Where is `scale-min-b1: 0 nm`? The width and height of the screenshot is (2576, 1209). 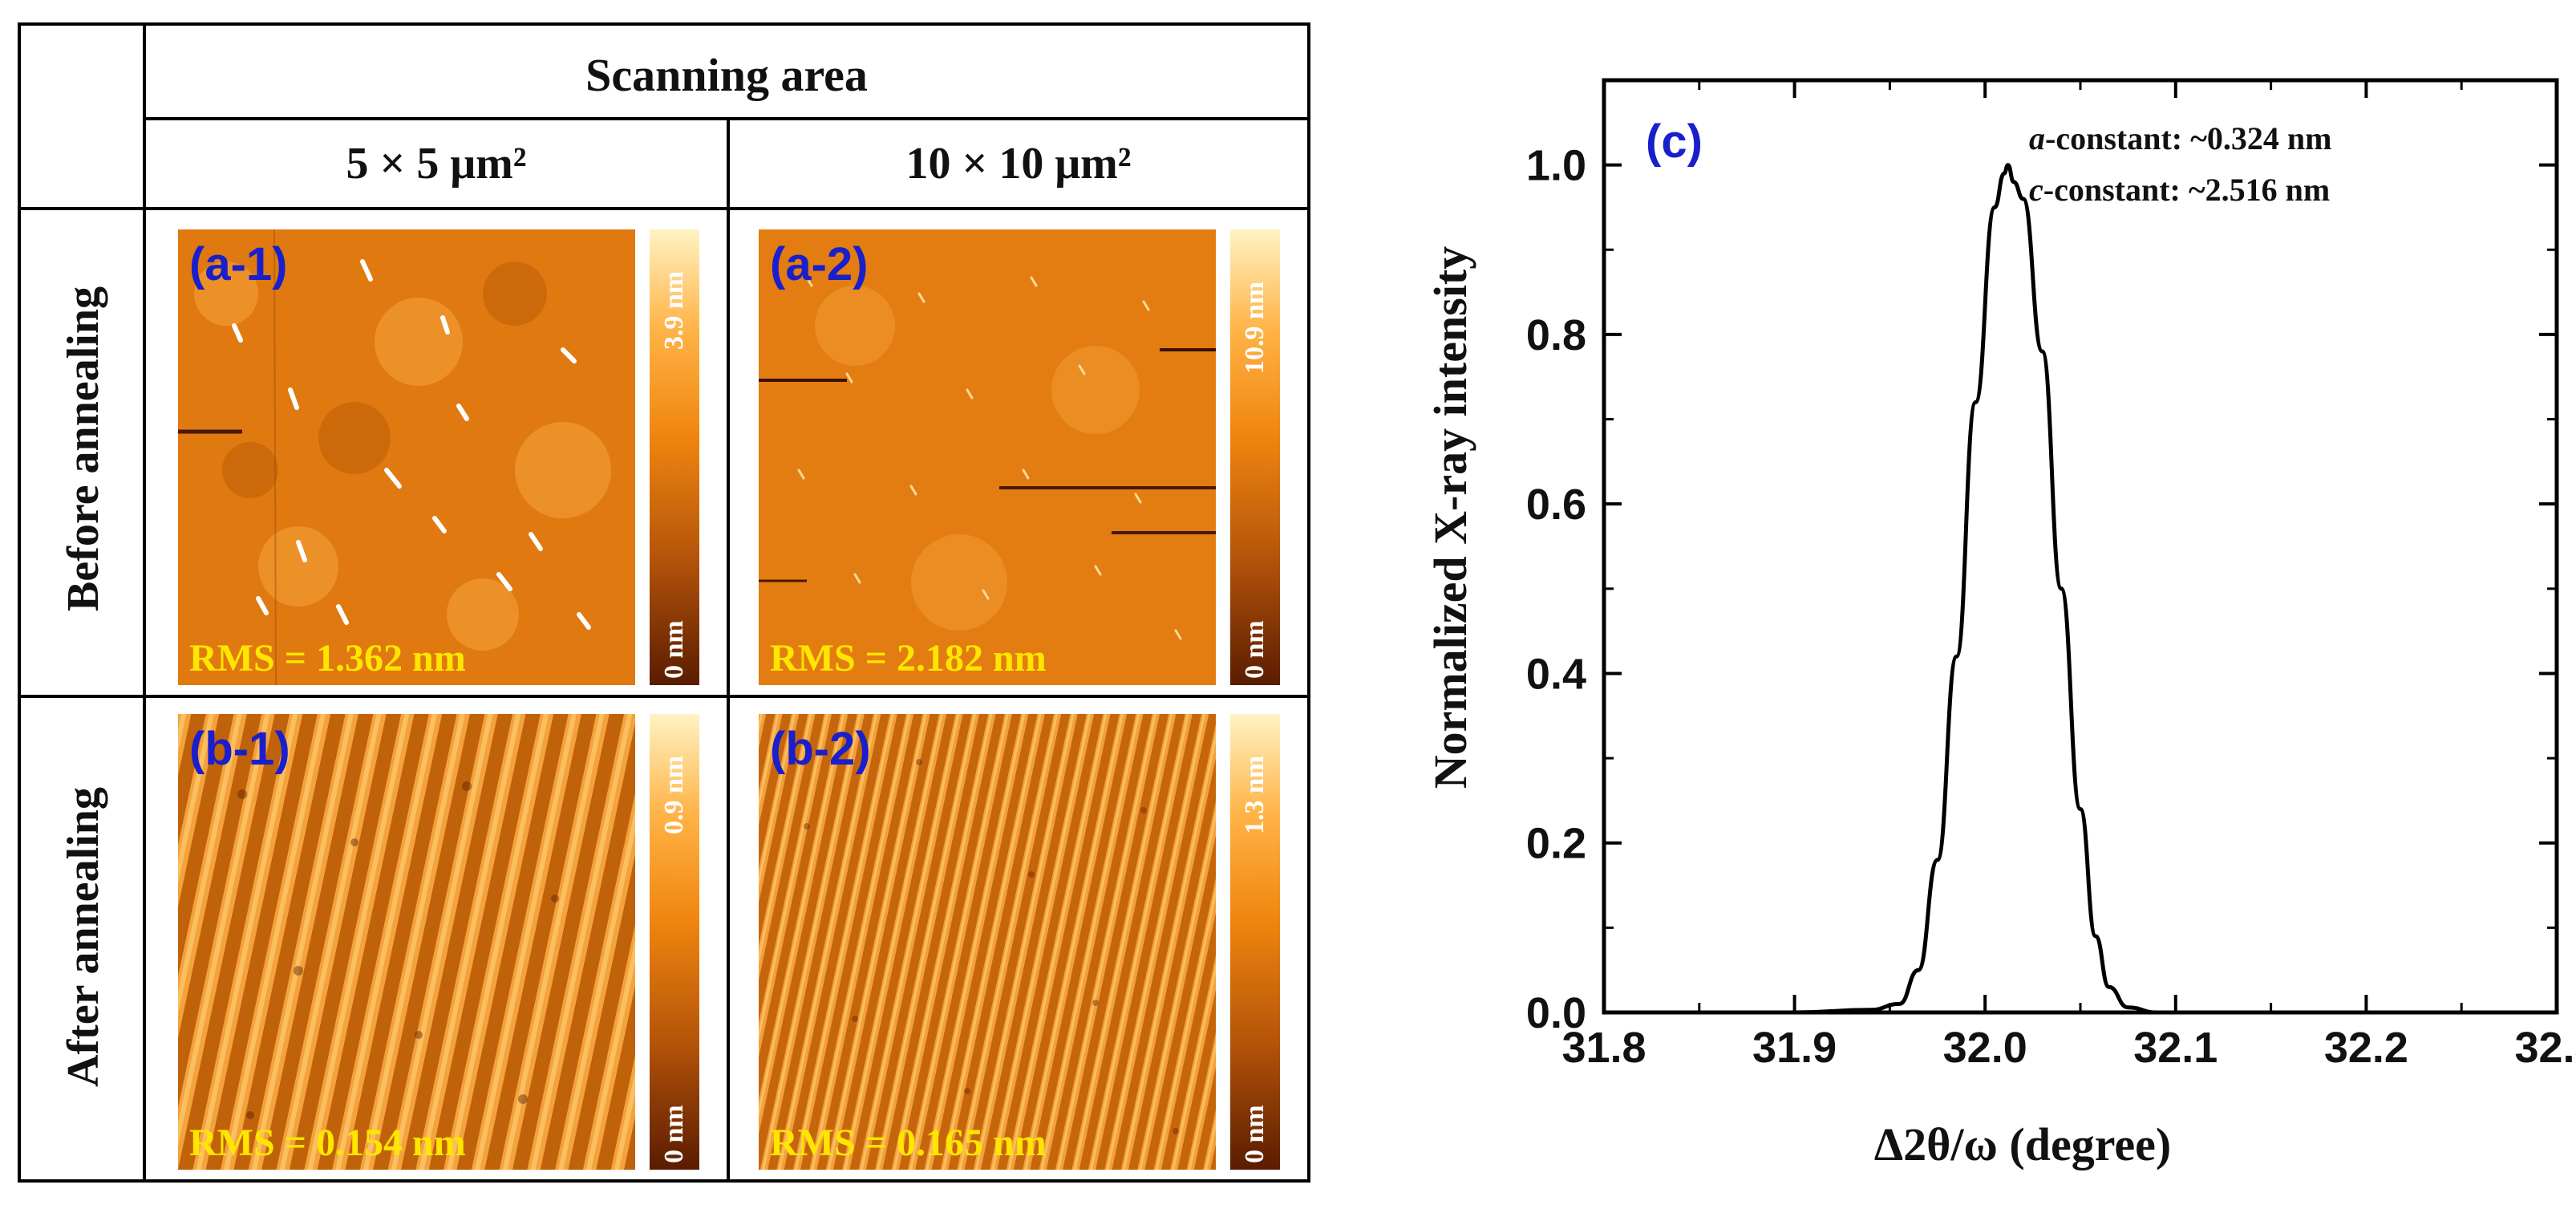
scale-min-b1: 0 nm is located at coordinates (674, 1134).